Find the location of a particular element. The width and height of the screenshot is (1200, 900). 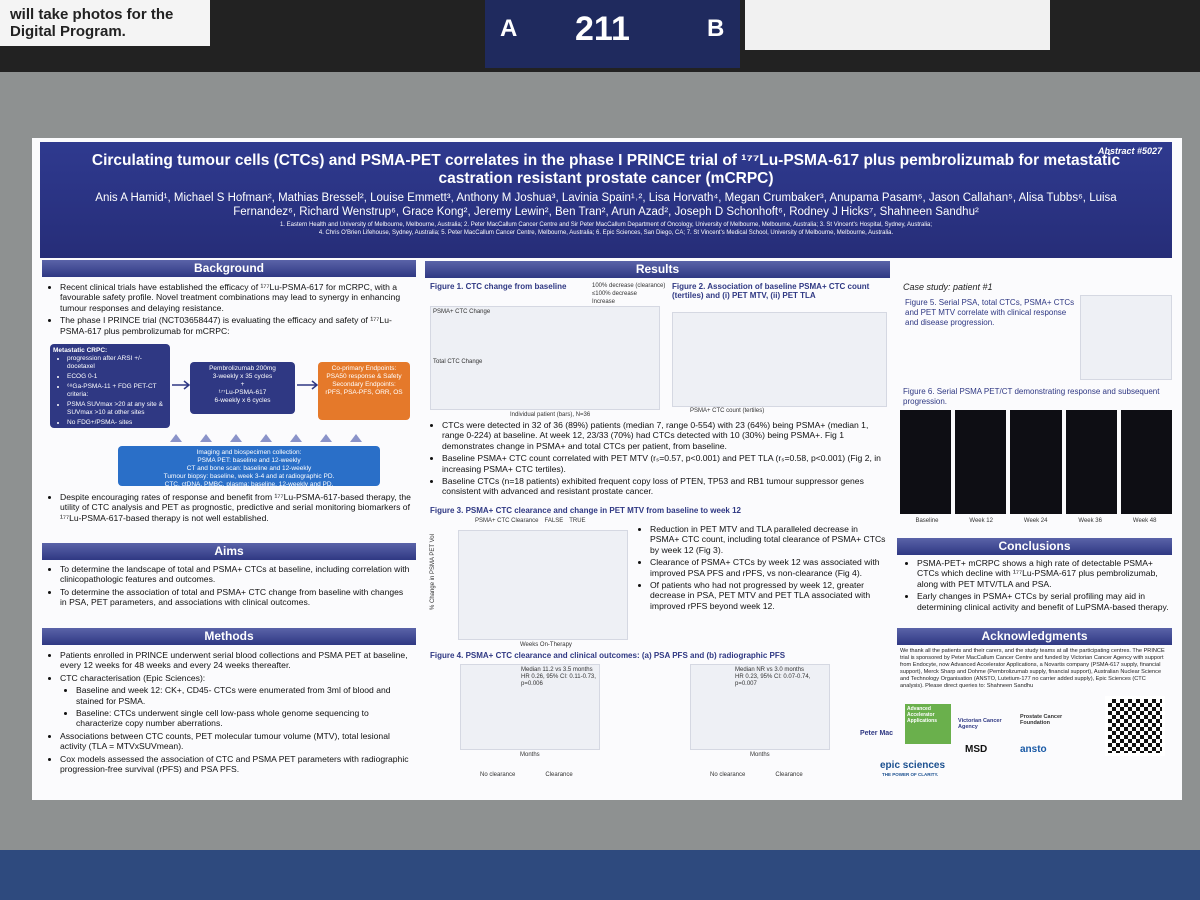

triangles is located at coordinates (266, 438).